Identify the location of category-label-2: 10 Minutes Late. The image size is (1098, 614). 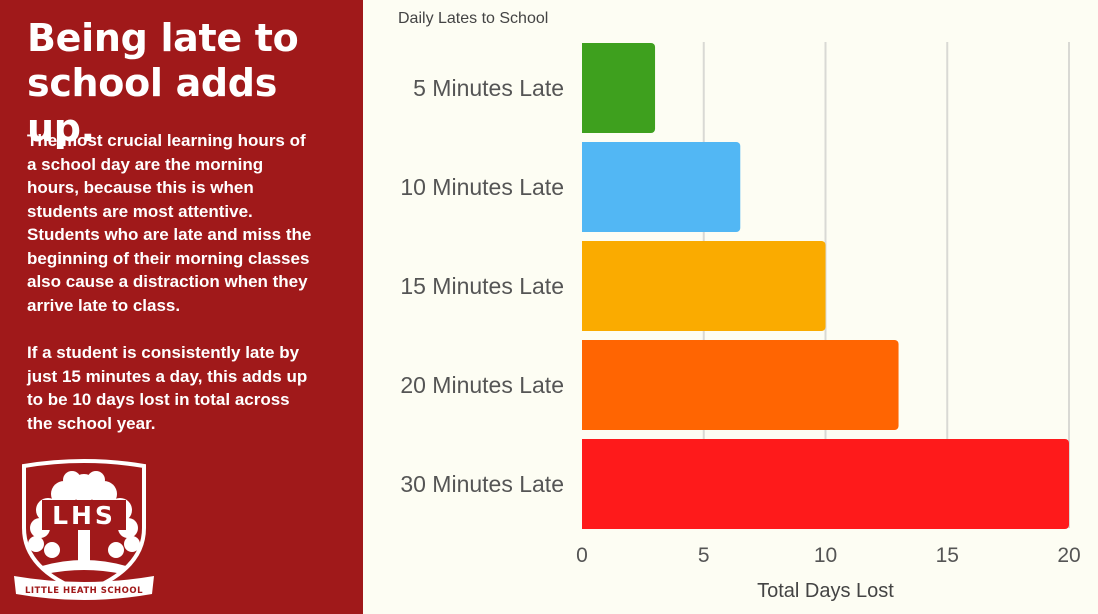
(482, 187).